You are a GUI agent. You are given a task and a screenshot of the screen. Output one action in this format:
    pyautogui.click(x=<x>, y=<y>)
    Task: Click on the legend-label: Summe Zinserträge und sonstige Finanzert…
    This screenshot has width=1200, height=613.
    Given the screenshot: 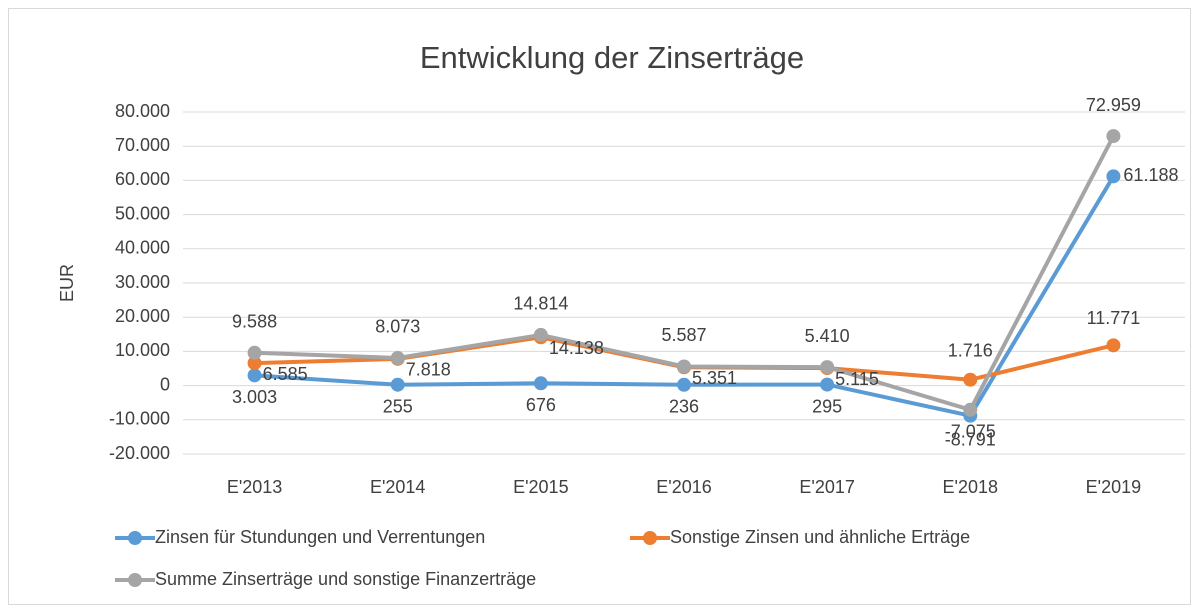 What is the action you would take?
    pyautogui.click(x=345, y=579)
    